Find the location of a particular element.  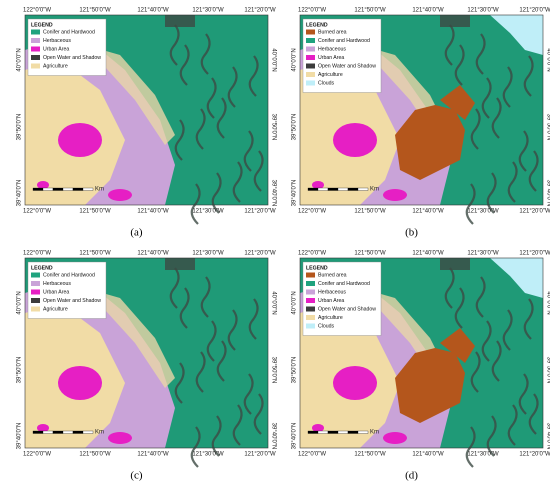

legend-label: Burned area is located at coordinates (332, 32).